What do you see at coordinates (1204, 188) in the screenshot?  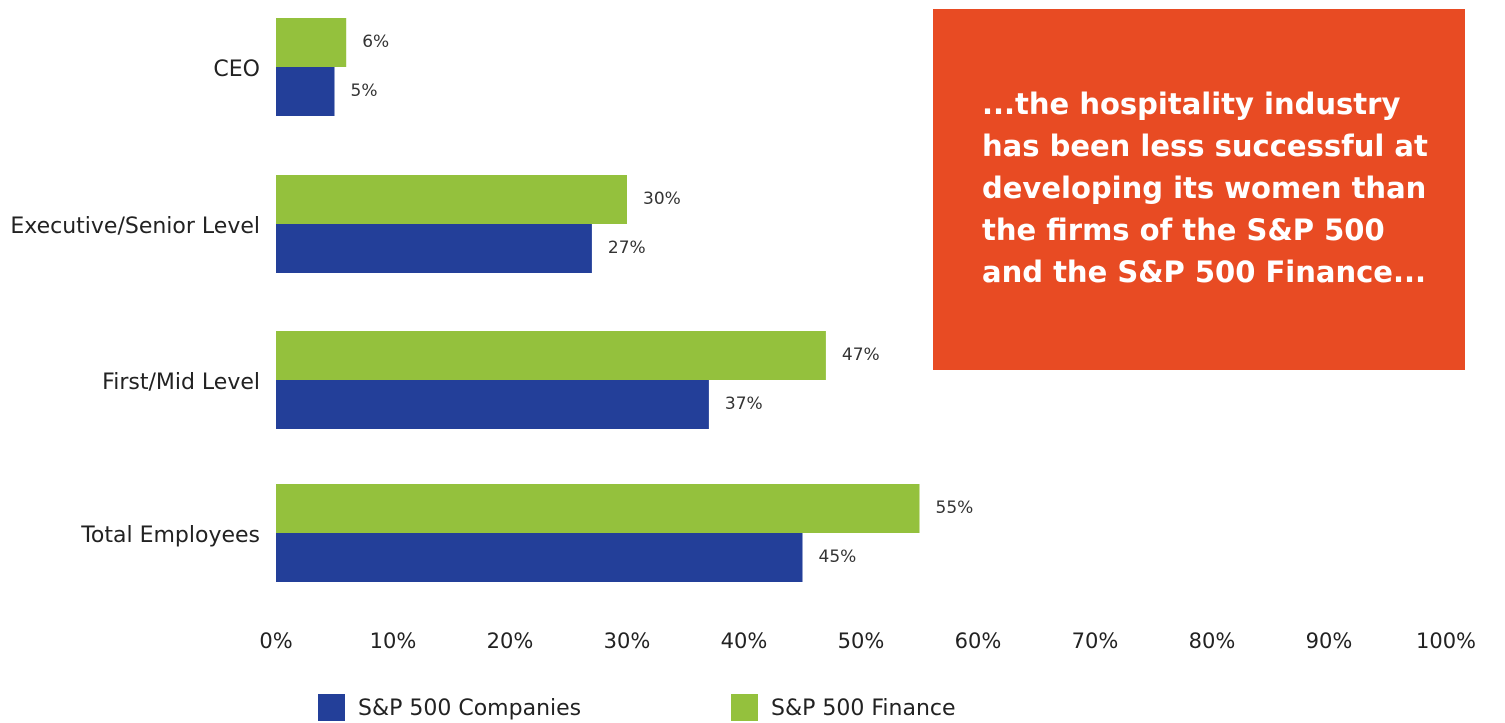 I see `annotation-line: developing its women than` at bounding box center [1204, 188].